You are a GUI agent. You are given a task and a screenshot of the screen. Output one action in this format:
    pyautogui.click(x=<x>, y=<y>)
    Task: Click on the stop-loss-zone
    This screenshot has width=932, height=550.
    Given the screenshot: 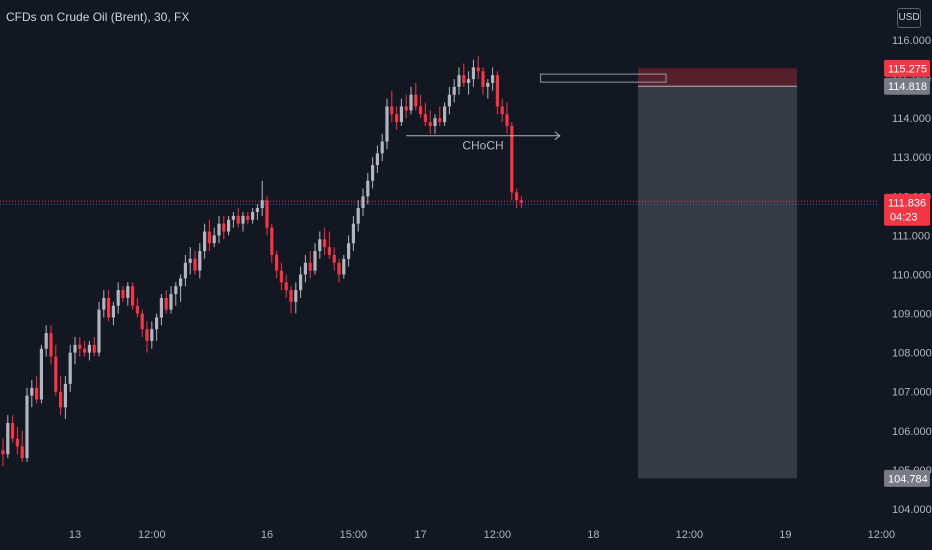 What is the action you would take?
    pyautogui.click(x=717, y=77)
    